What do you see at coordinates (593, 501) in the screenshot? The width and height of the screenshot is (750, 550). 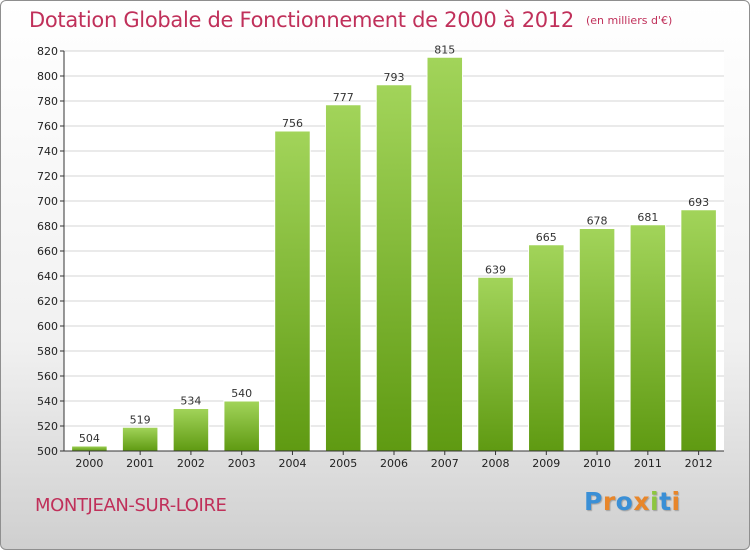 I see `logo-letter: P` at bounding box center [593, 501].